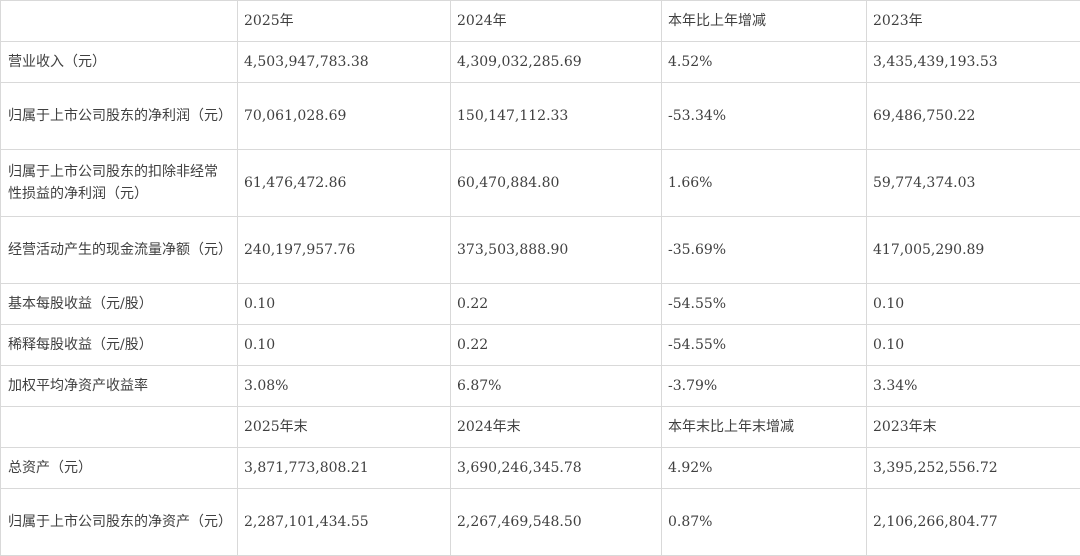  I want to click on table-cell: 3.08%, so click(344, 386).